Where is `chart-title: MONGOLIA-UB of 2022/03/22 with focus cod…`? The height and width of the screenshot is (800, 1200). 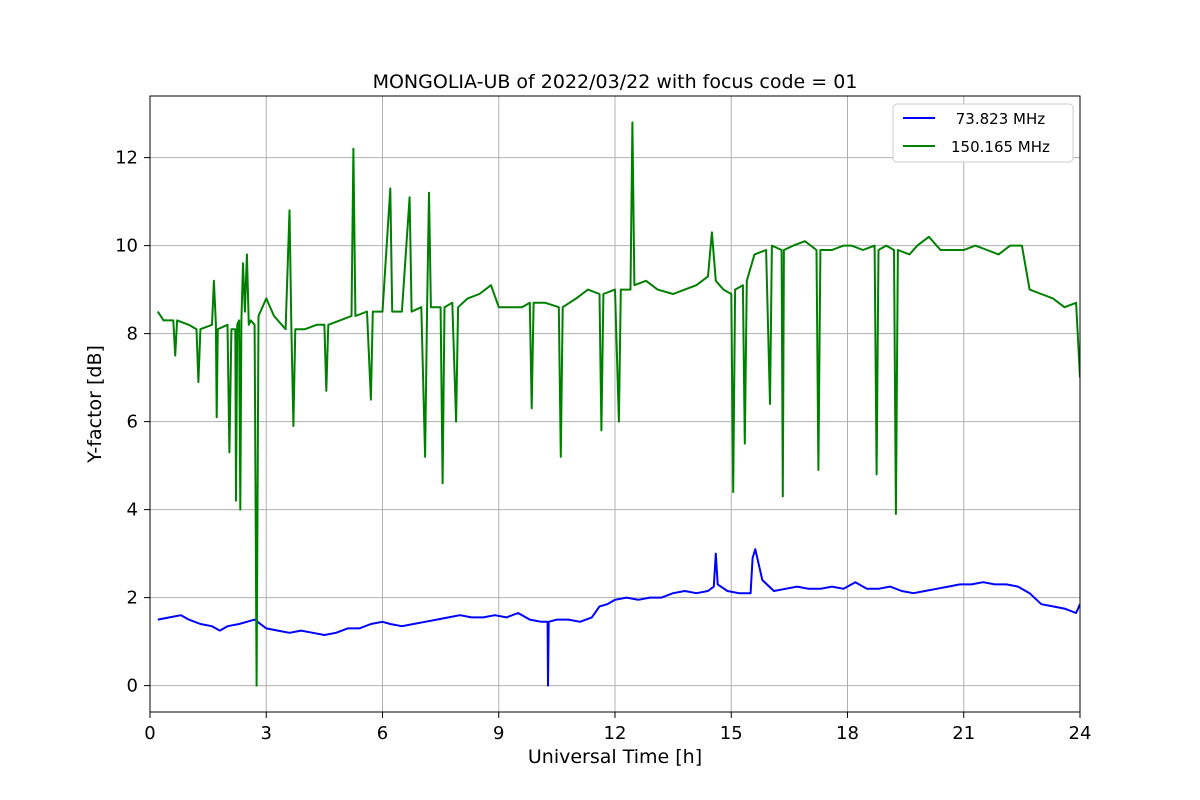 chart-title: MONGOLIA-UB of 2022/03/22 with focus cod… is located at coordinates (615, 82).